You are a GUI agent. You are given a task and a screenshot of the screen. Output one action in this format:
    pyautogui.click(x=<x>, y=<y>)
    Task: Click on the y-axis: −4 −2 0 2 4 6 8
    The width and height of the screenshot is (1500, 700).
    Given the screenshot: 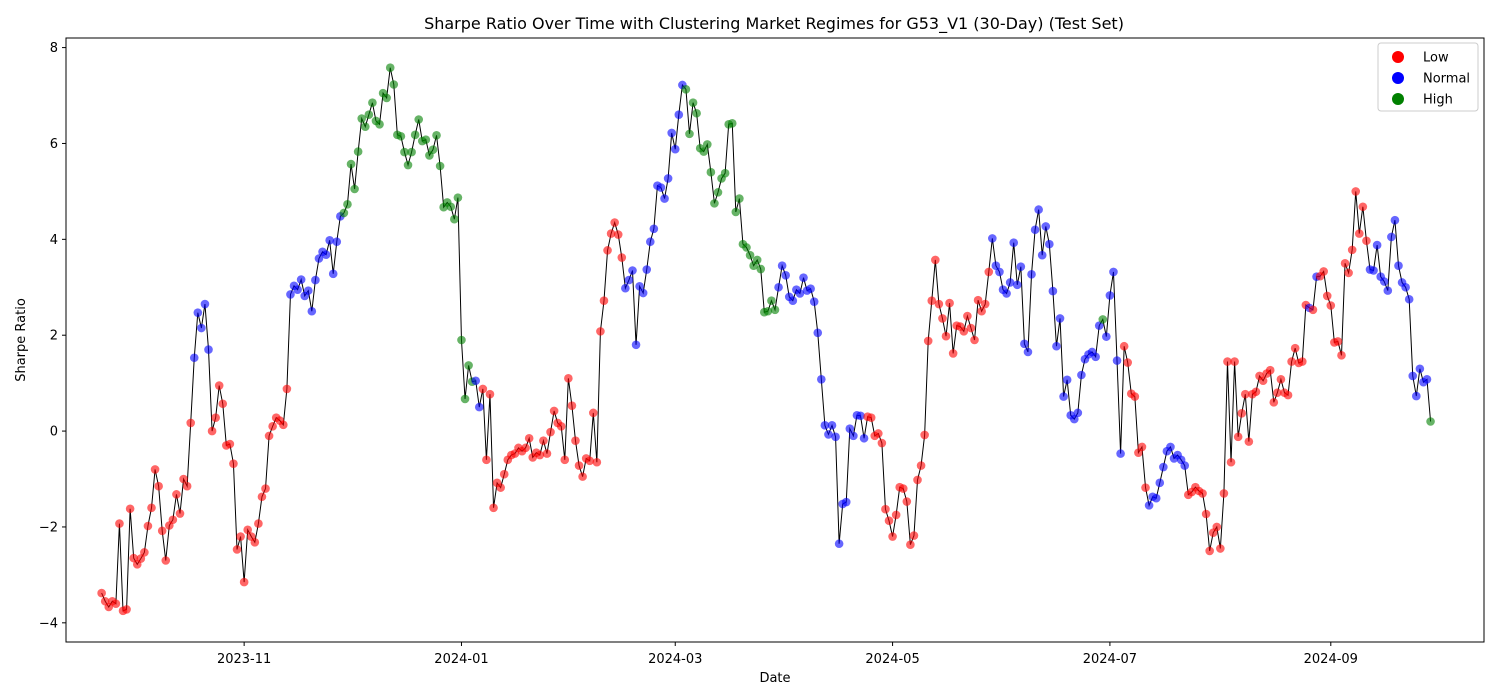 What is the action you would take?
    pyautogui.click(x=52, y=336)
    